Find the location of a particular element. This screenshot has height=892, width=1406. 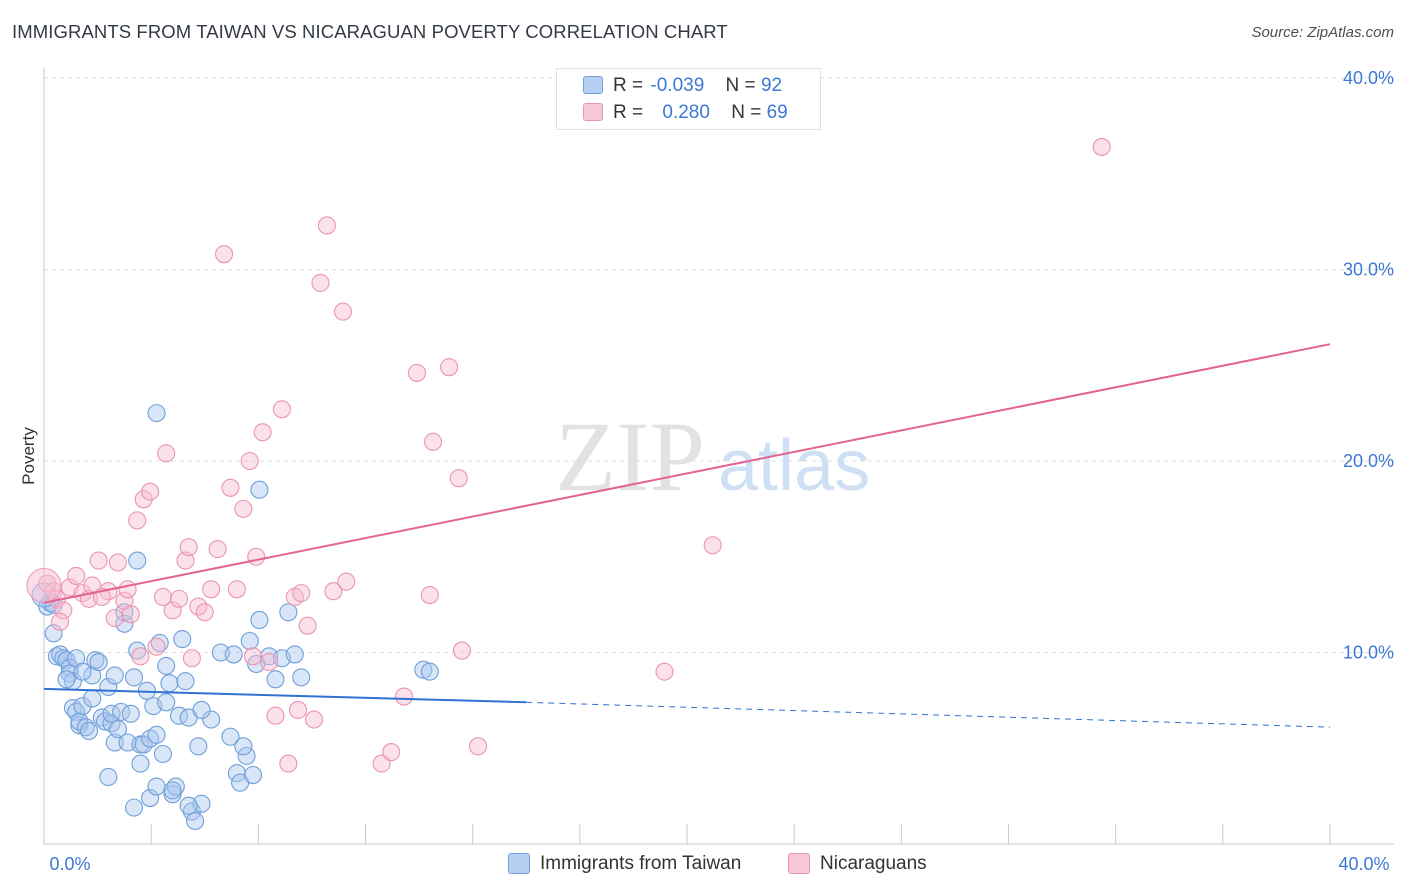

legend-text-taiwan: R = -0.039 N = 92 is located at coordinates (697, 86).